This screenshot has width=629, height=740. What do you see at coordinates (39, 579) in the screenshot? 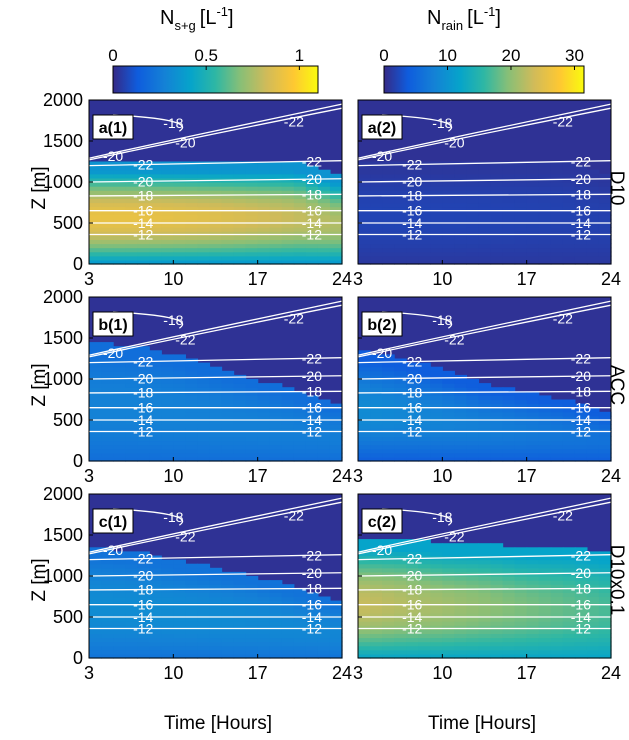
I see `y-axis-label-row-3: Z [m]` at bounding box center [39, 579].